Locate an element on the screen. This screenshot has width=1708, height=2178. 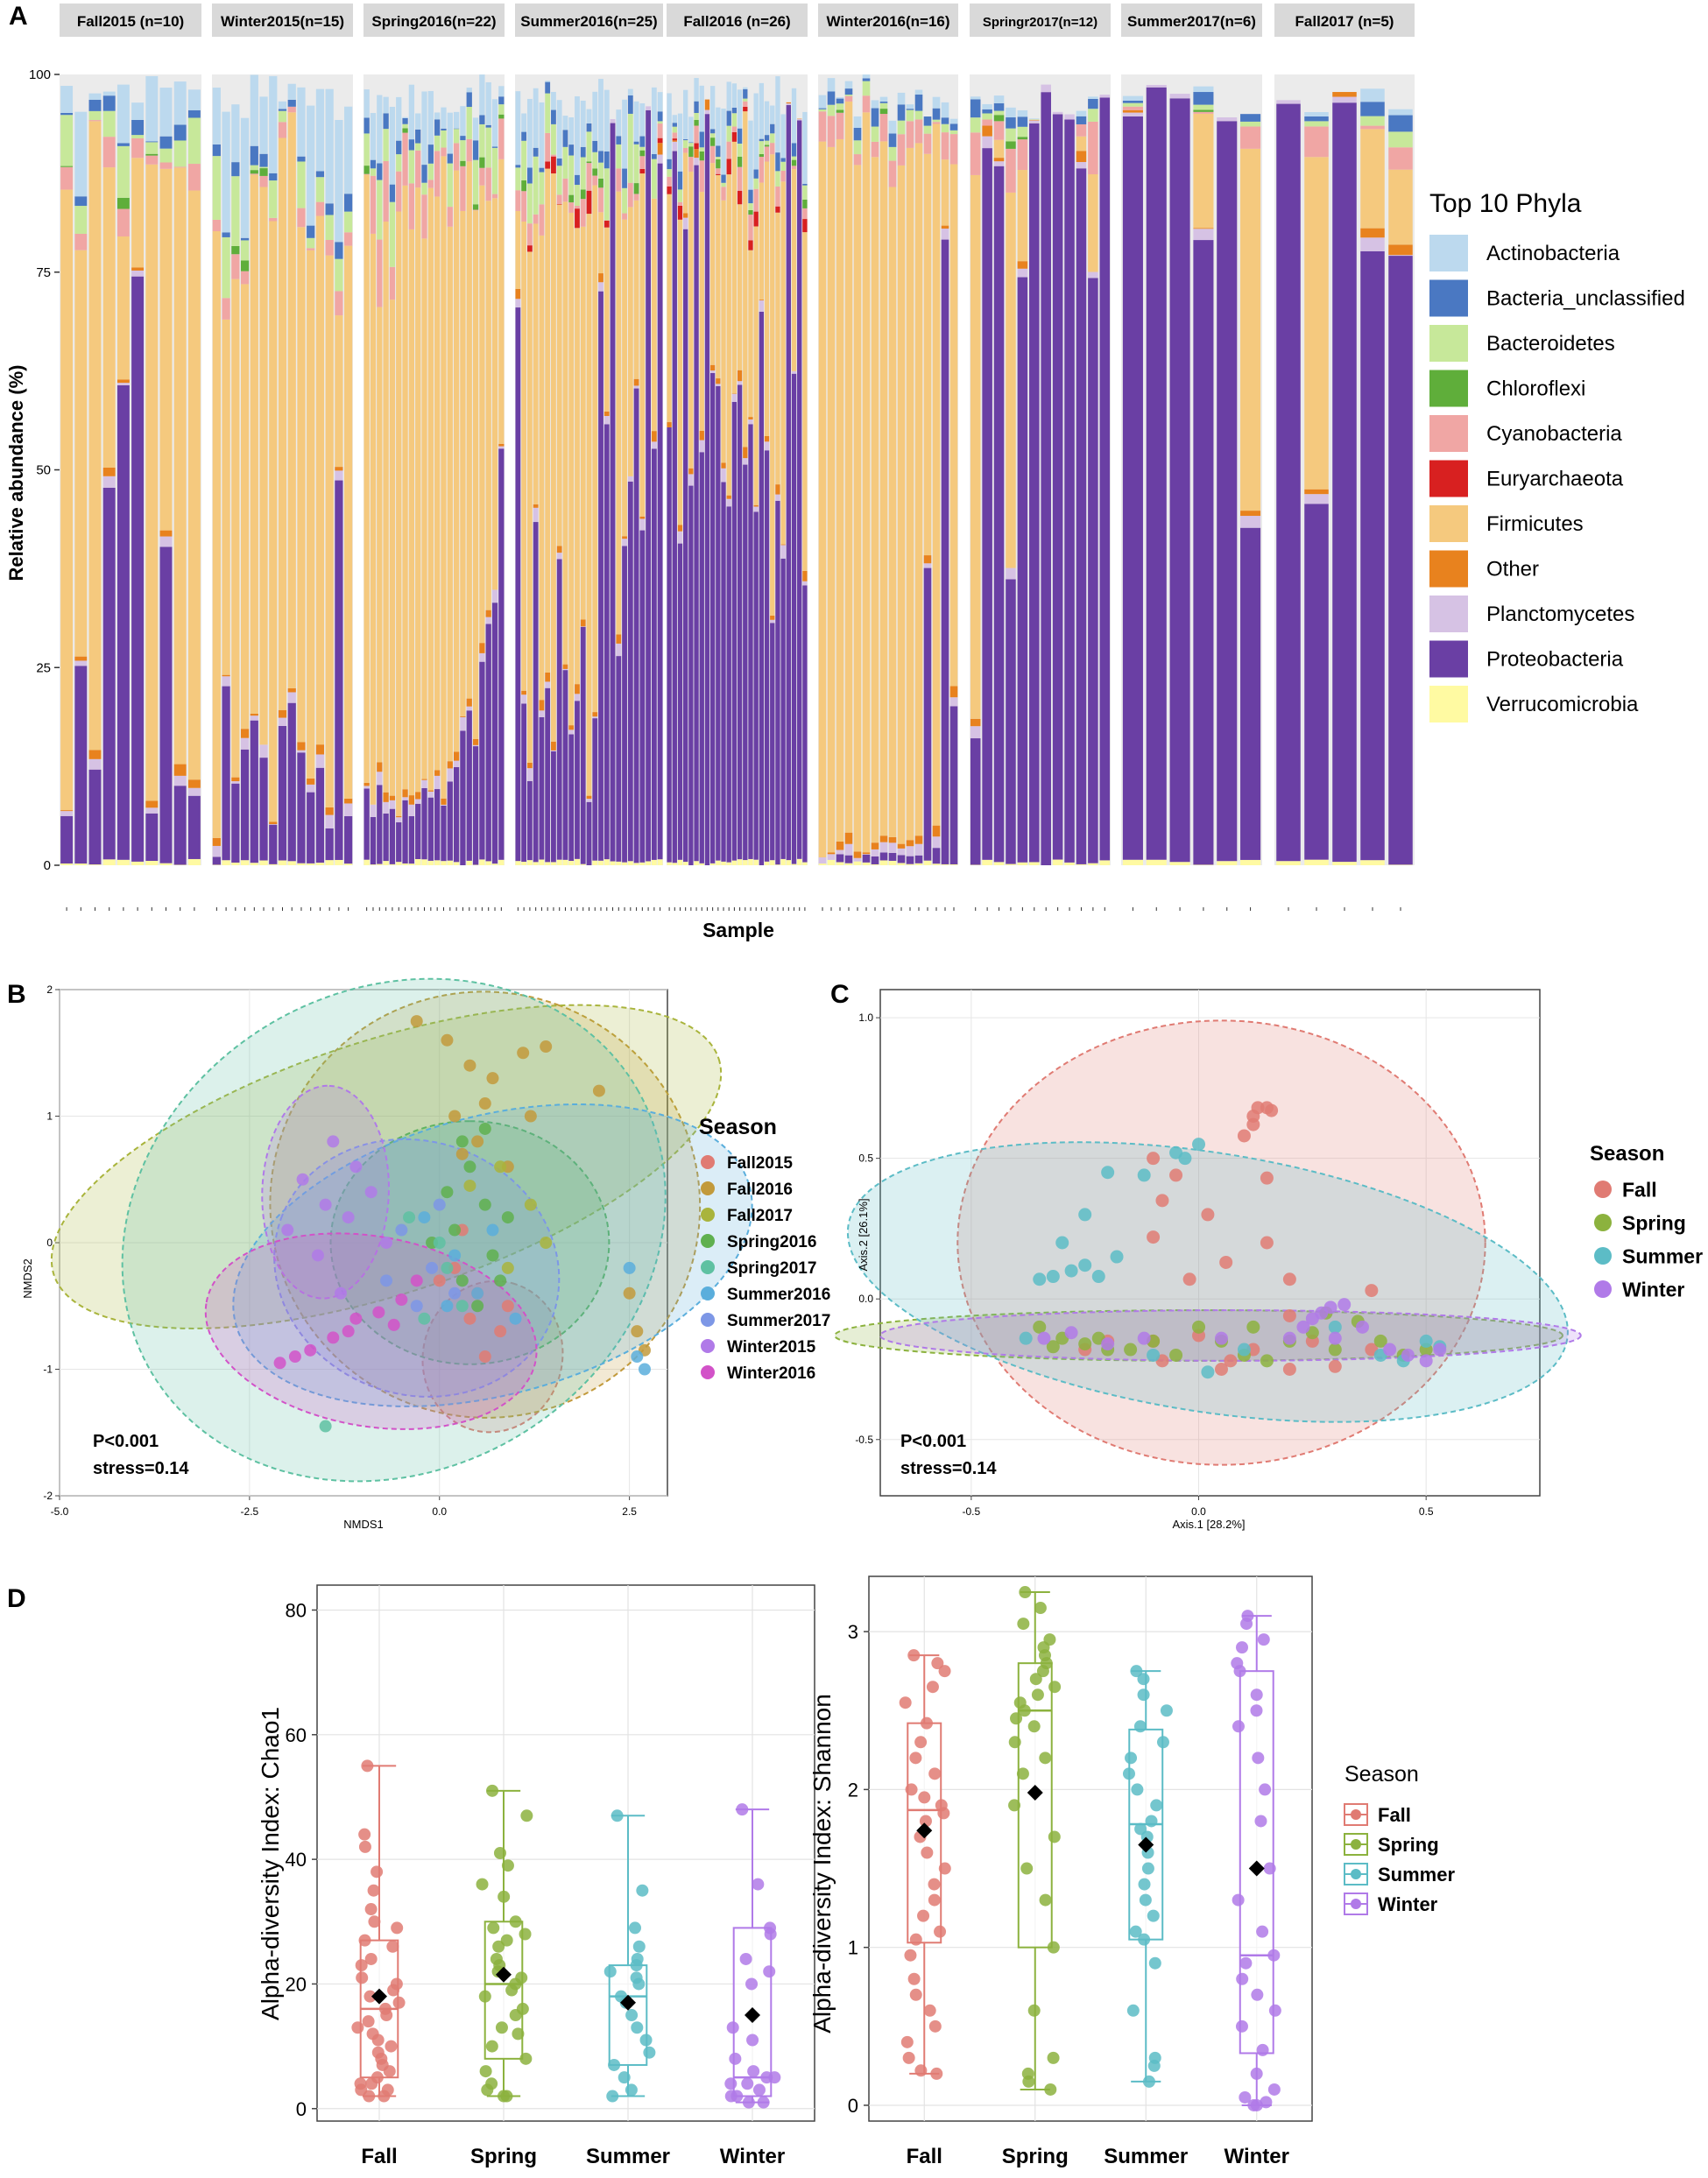
legend-label-summer2016: Summer2016 is located at coordinates (778, 1295).